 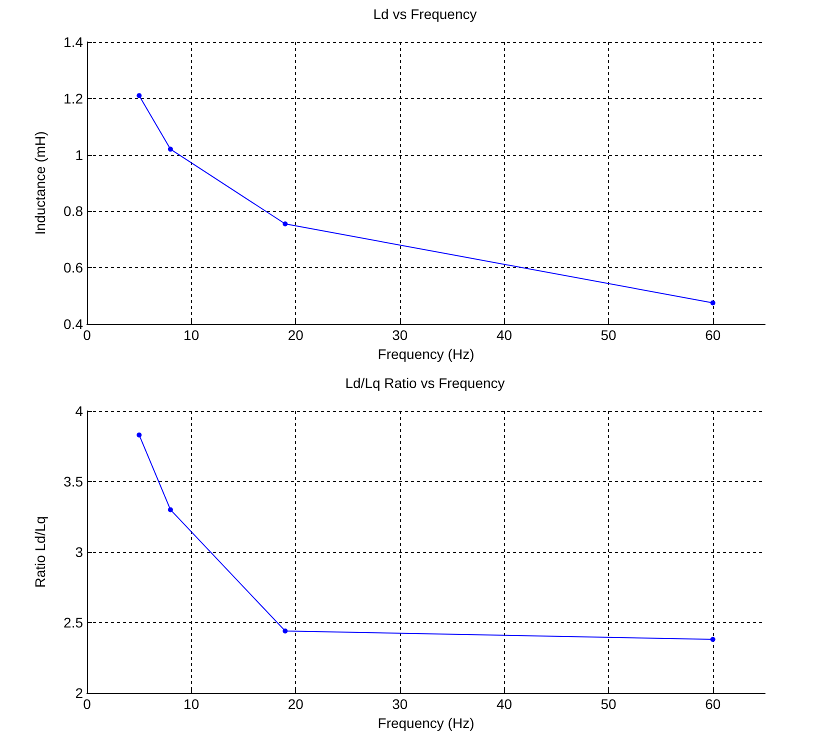 I want to click on y-tick-label: 1.2, so click(x=74, y=98).